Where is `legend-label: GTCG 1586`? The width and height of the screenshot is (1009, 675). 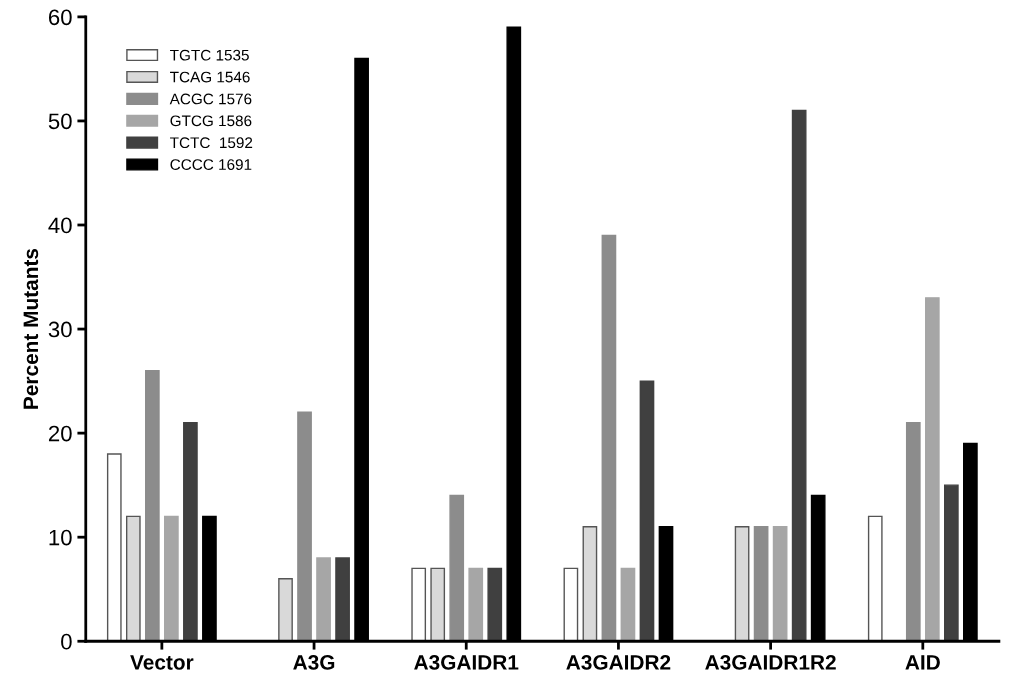
legend-label: GTCG 1586 is located at coordinates (211, 121).